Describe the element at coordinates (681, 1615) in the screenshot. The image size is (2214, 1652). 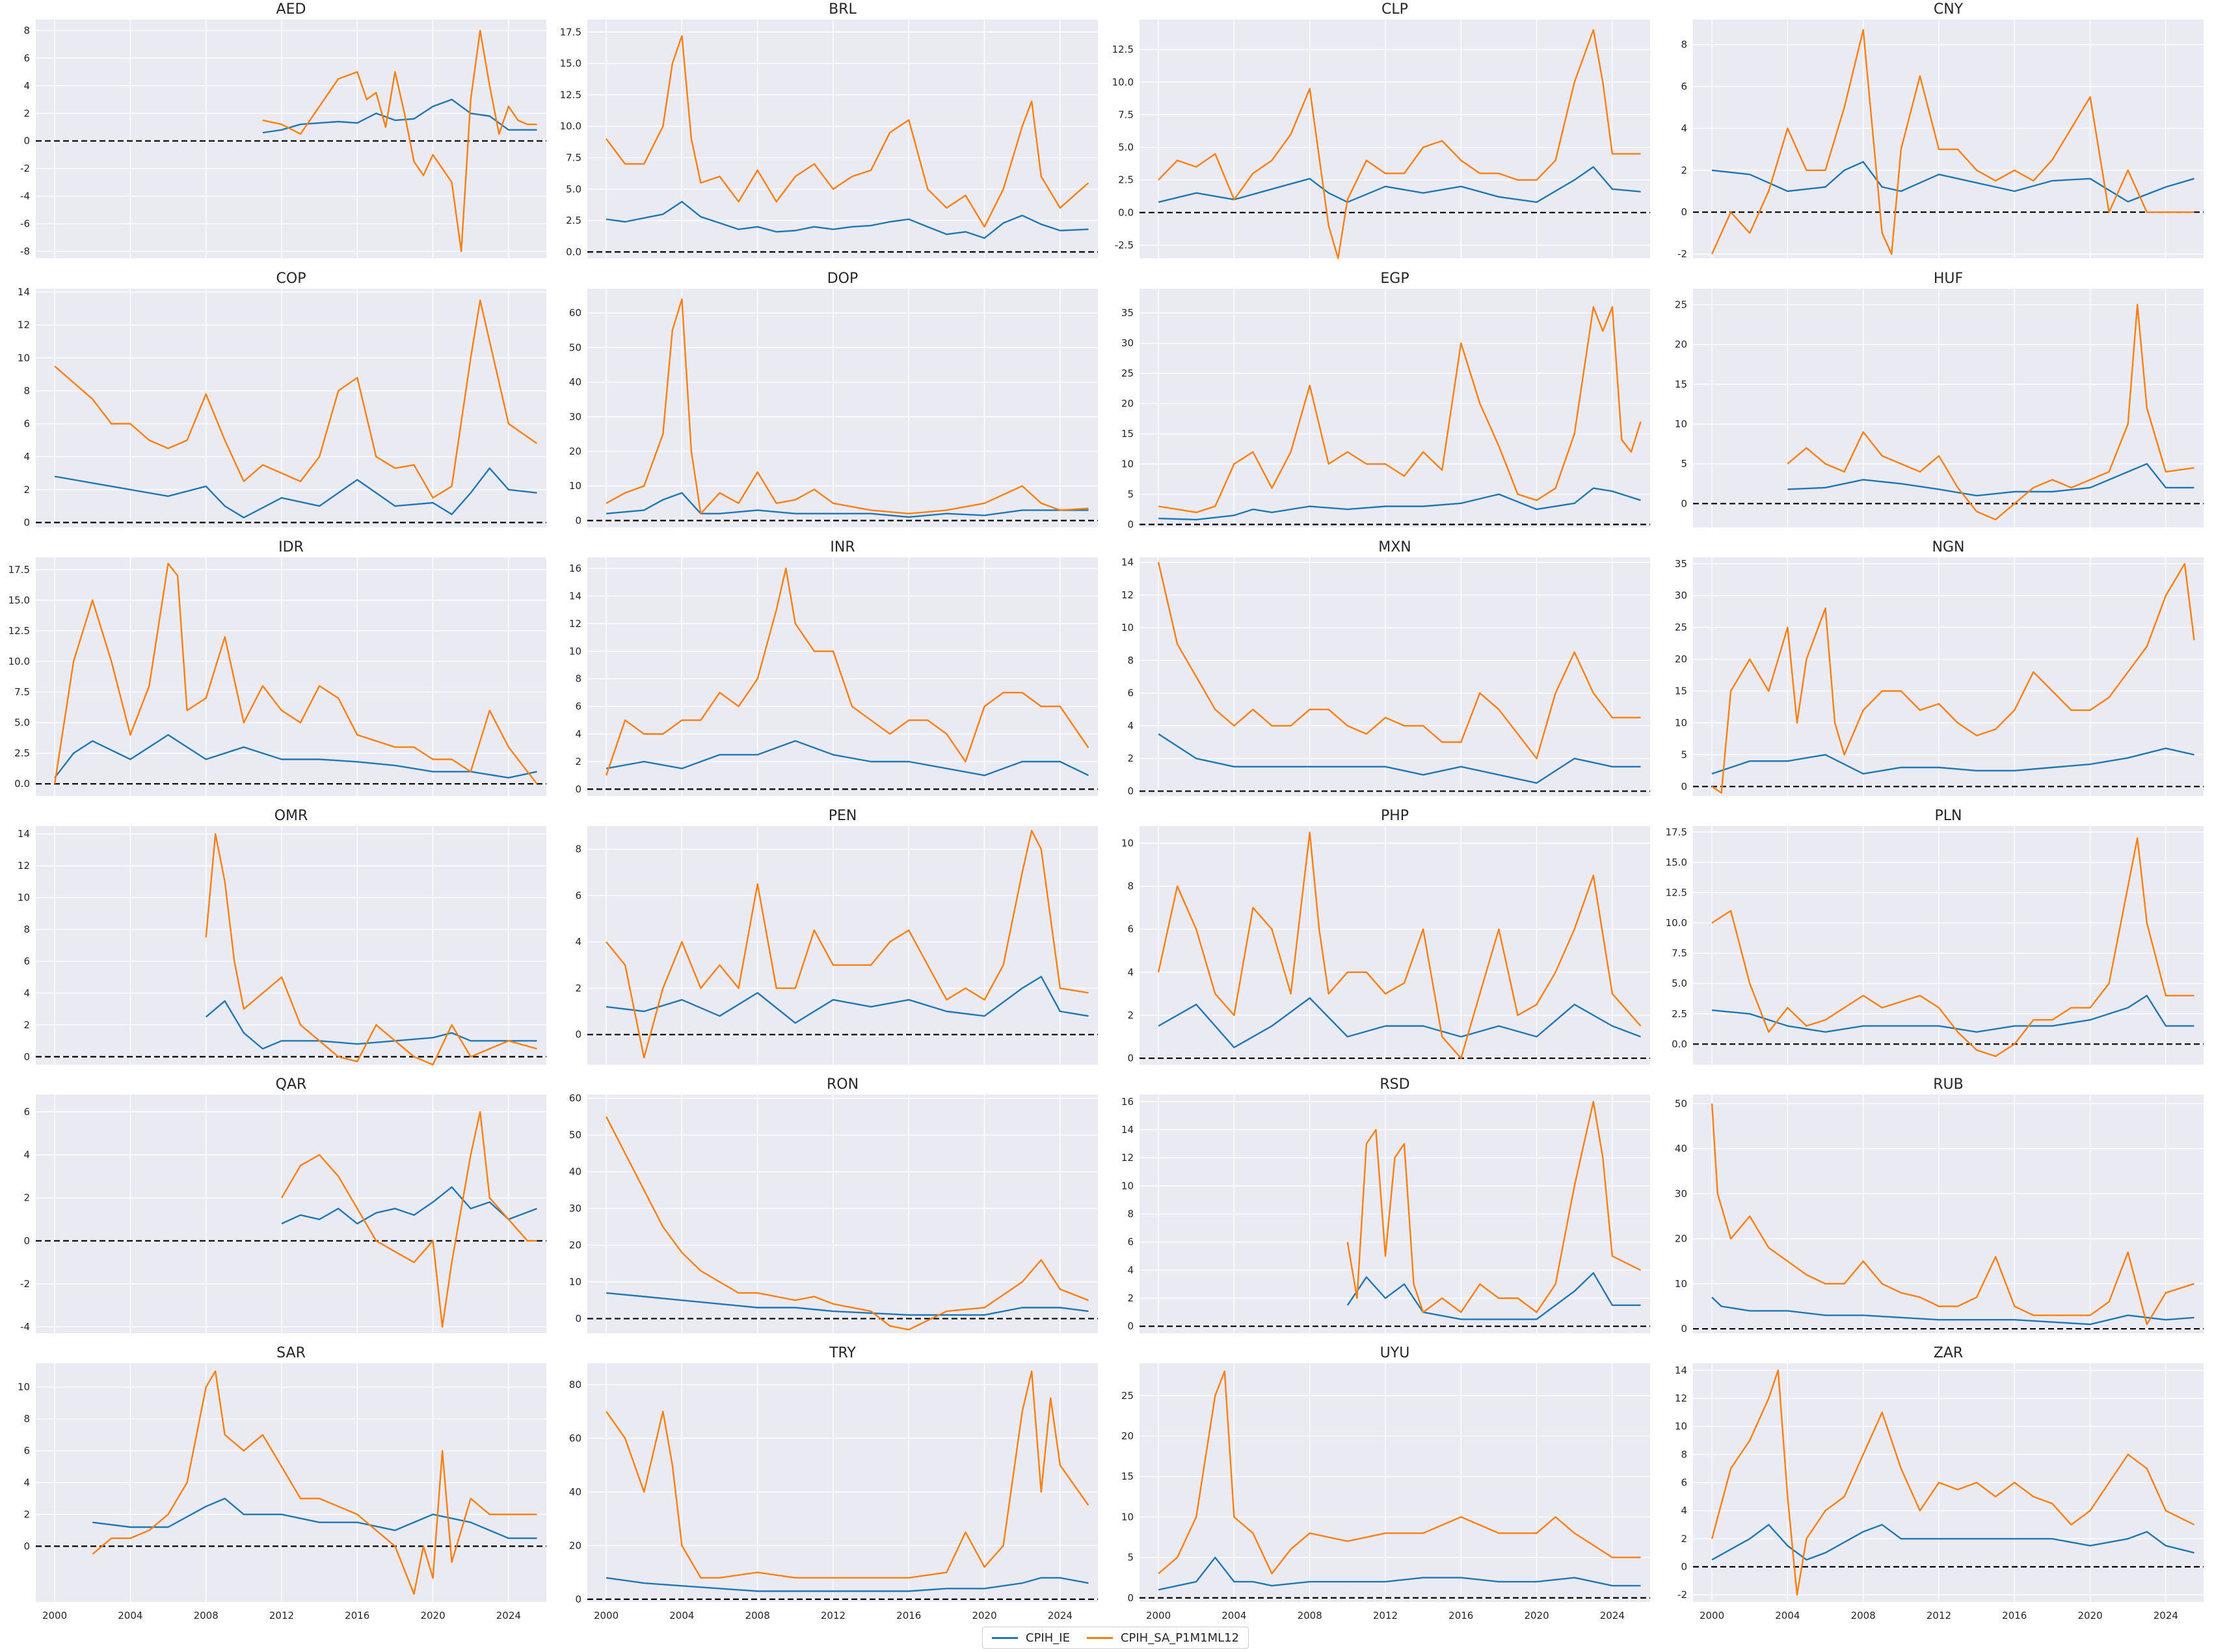
I see `x-tick-label: 2004` at that location.